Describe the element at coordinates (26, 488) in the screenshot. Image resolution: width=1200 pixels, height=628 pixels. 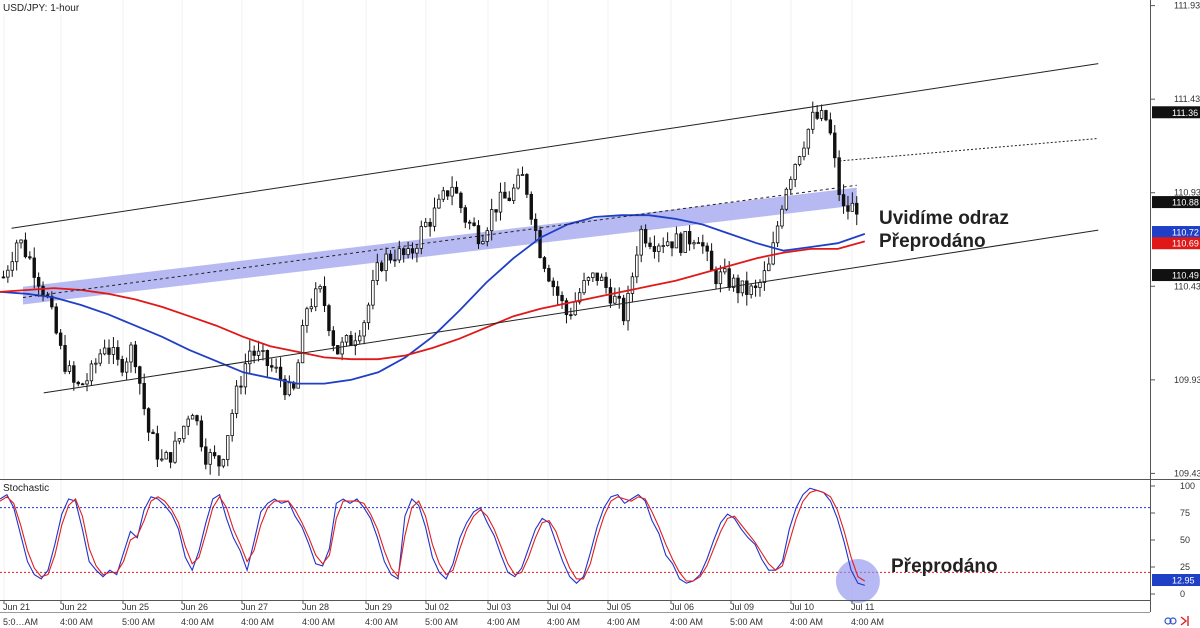
I see `stochastic-title: Stochastic` at that location.